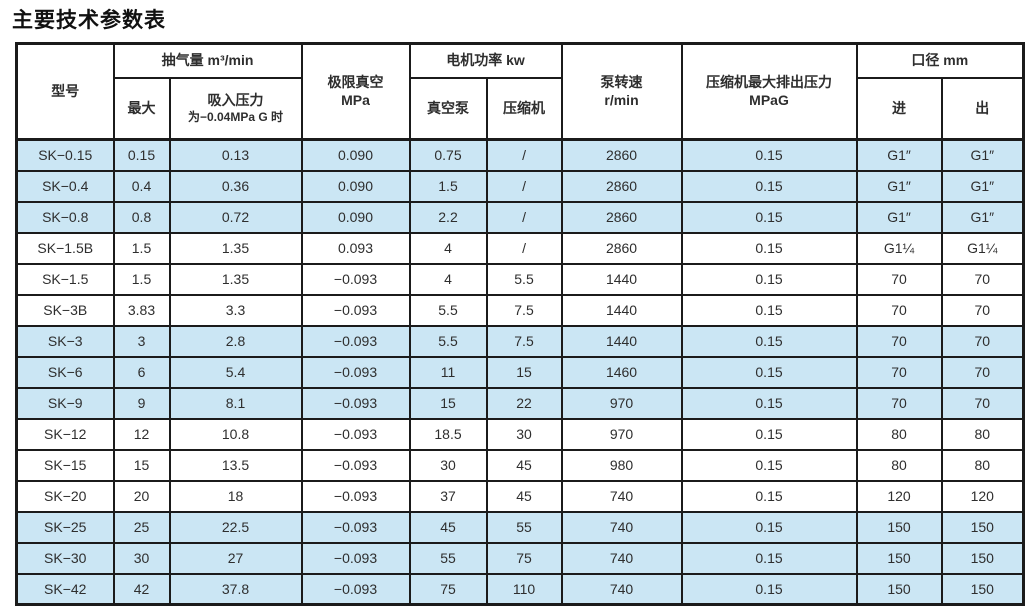 This screenshot has width=1036, height=616. Describe the element at coordinates (524, 279) in the screenshot. I see `cell-compressor-power: 5.5` at that location.